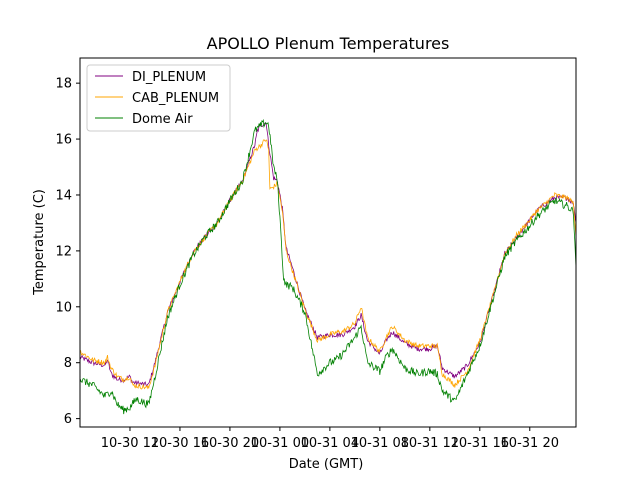 This screenshot has height=480, width=640. Describe the element at coordinates (230, 443) in the screenshot. I see `x-tick-label: 10-30 20` at that location.